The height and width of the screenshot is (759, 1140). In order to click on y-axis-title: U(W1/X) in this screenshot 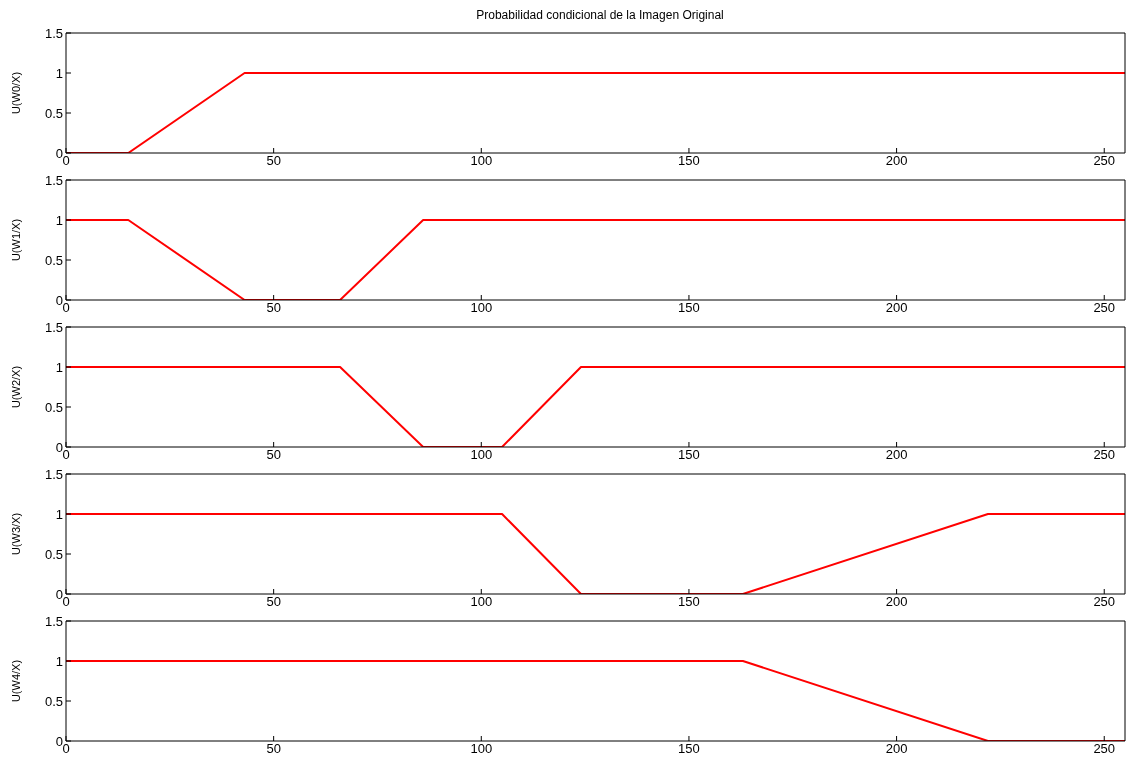, I will do `click(15, 240)`.